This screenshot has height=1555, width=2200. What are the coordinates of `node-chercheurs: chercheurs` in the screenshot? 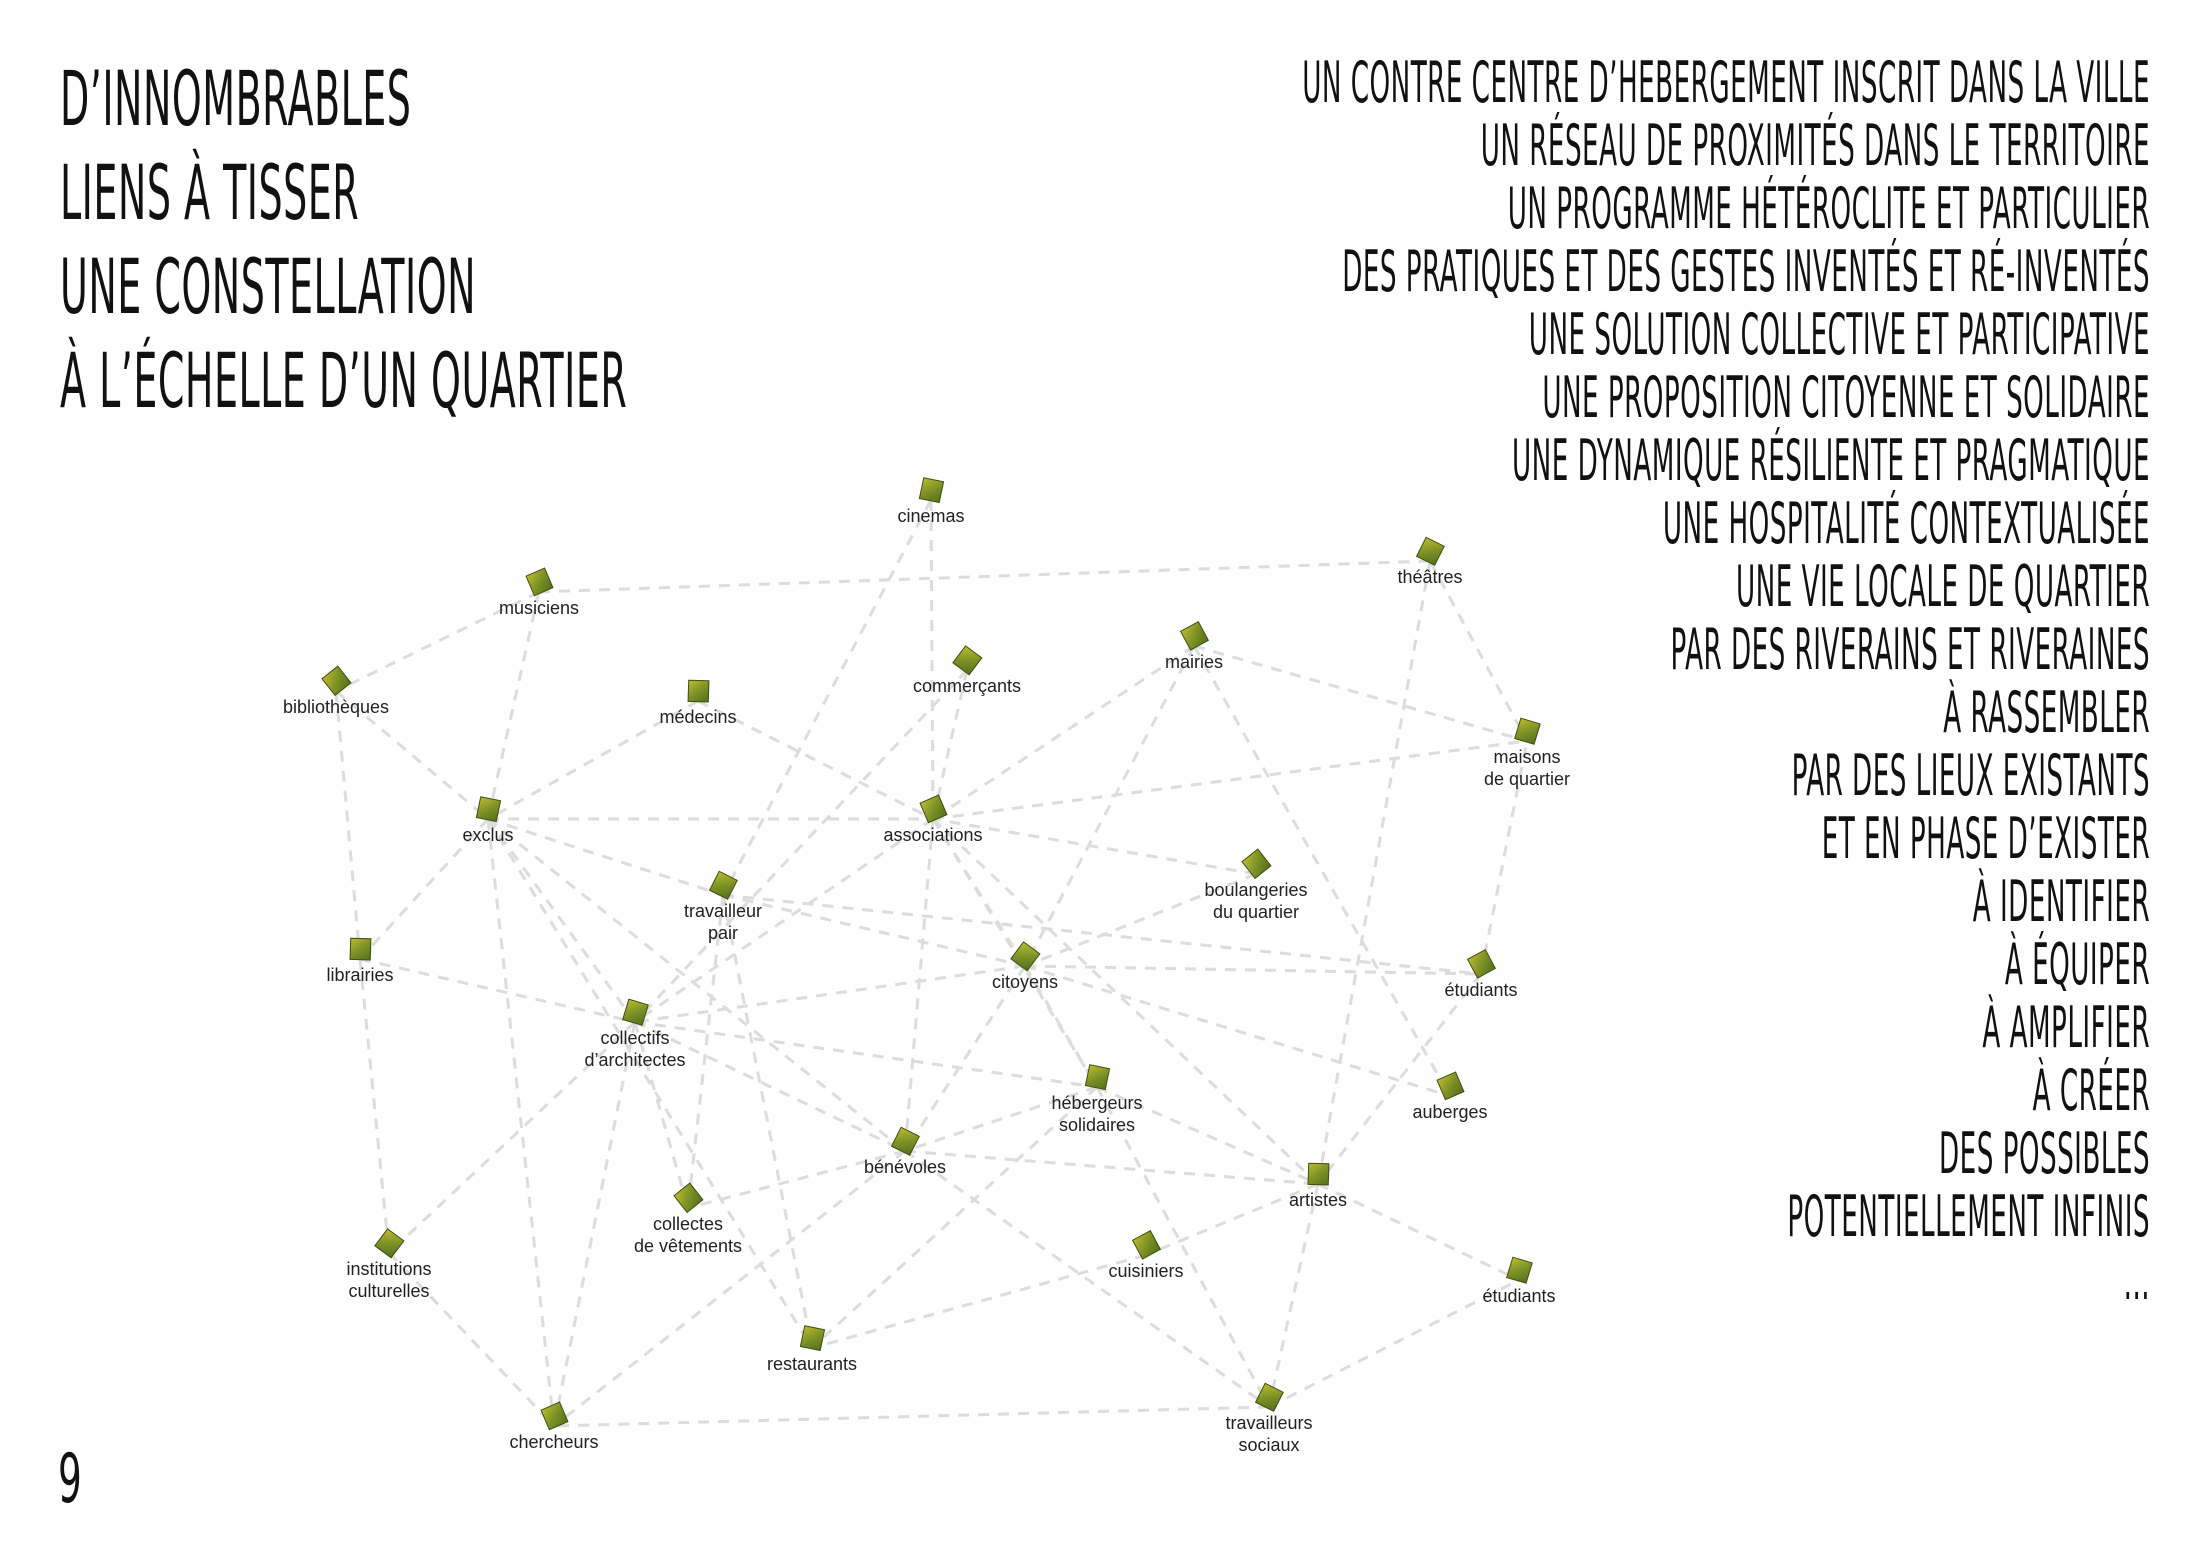 It's located at (554, 1426).